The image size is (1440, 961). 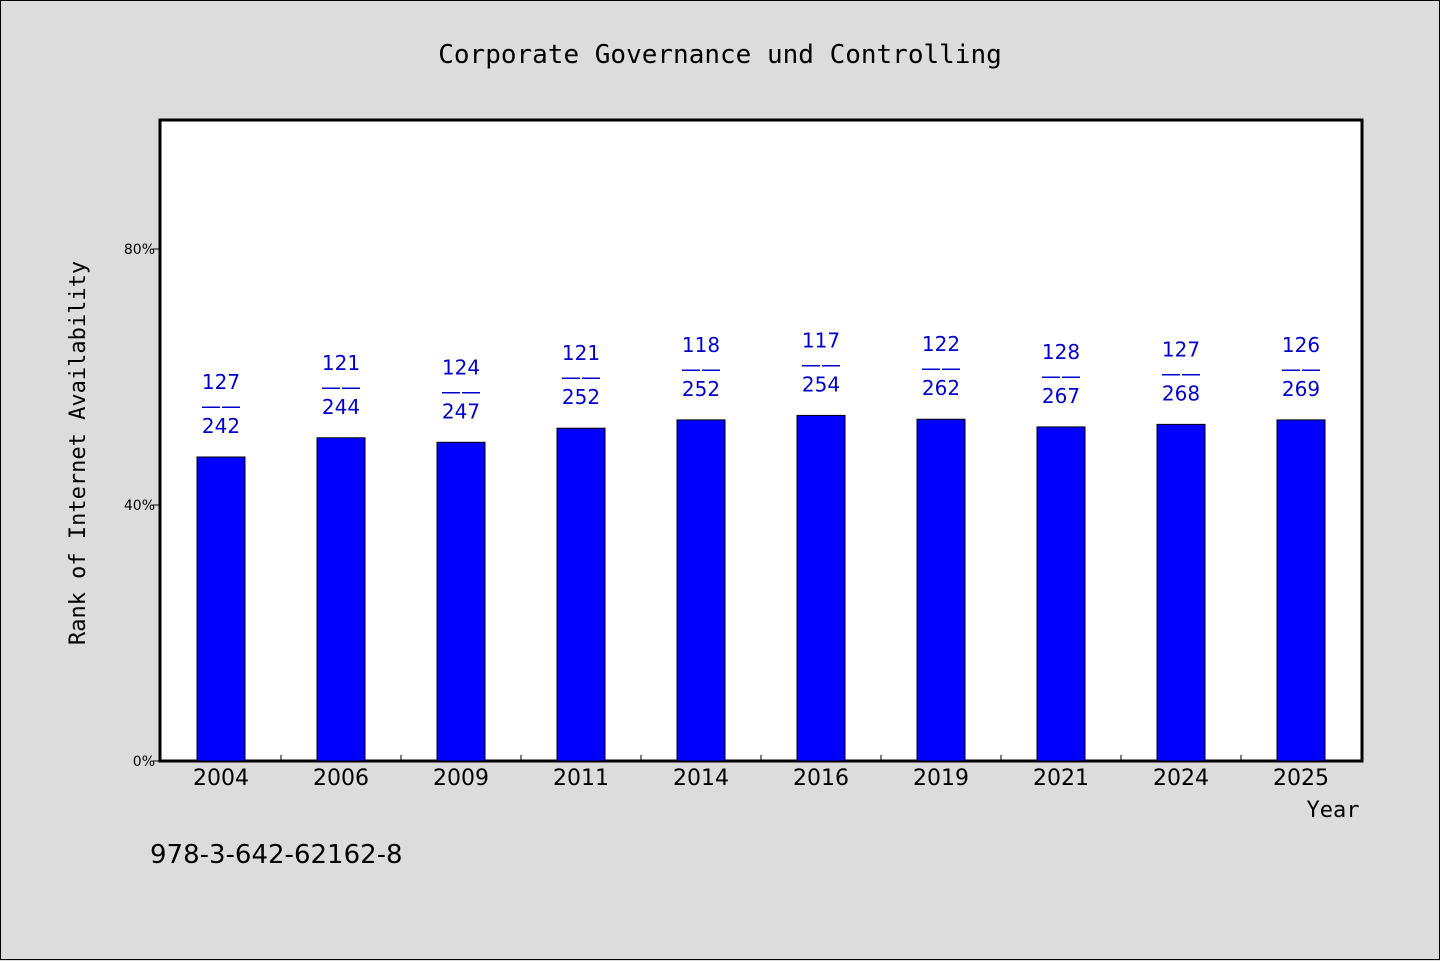 I want to click on y-tick-label: 80%, so click(x=139, y=250).